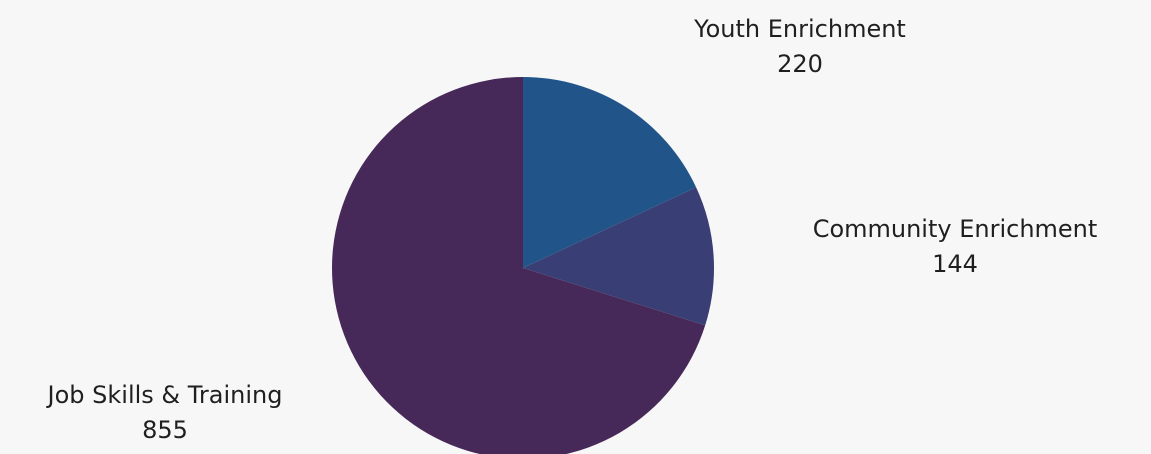  Describe the element at coordinates (800, 29) in the screenshot. I see `slice-category-label: Youth Enrichment` at that location.